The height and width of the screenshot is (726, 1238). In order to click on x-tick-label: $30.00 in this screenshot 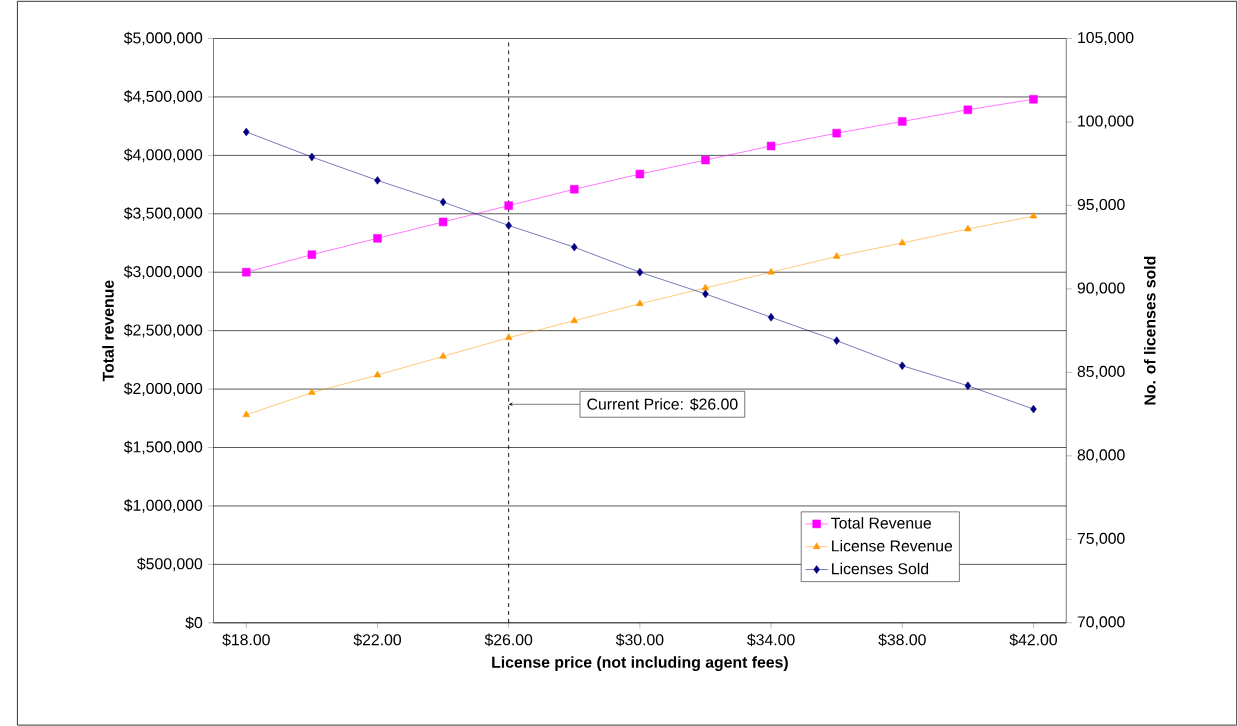, I will do `click(639, 640)`.